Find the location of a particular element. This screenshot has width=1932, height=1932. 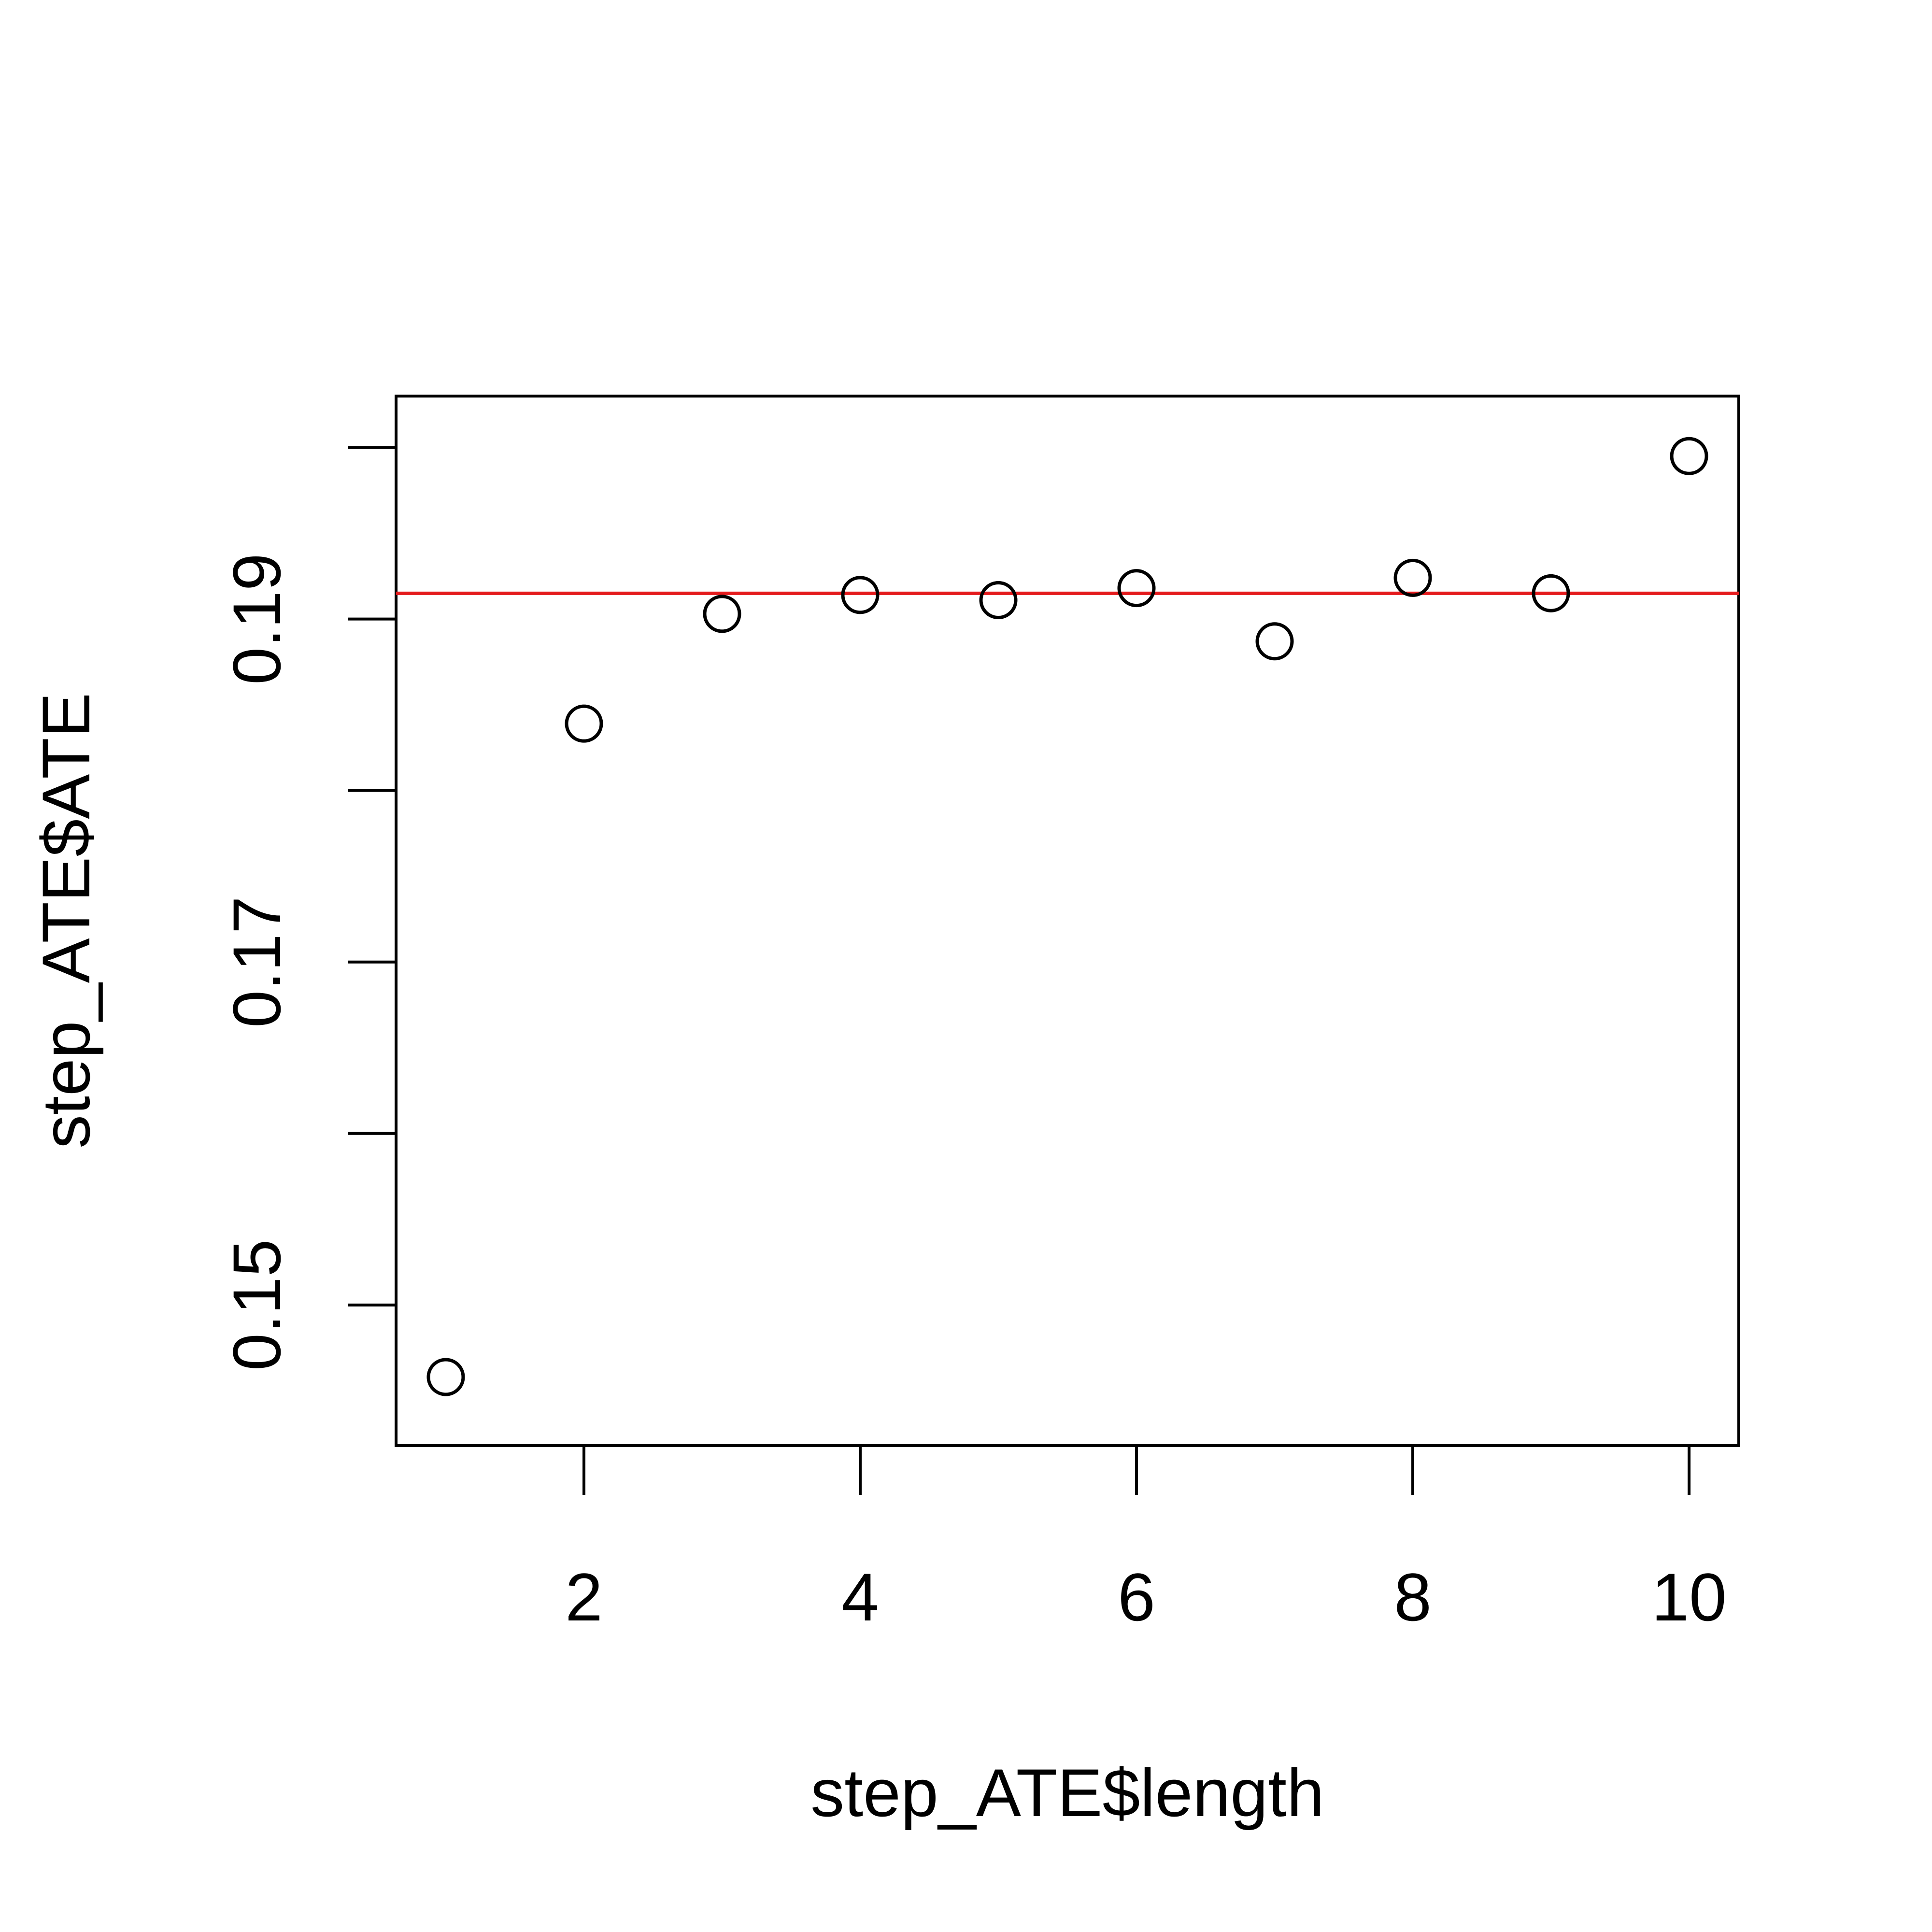

x-axis: 2 4 6 8 10 is located at coordinates (1146, 1540).